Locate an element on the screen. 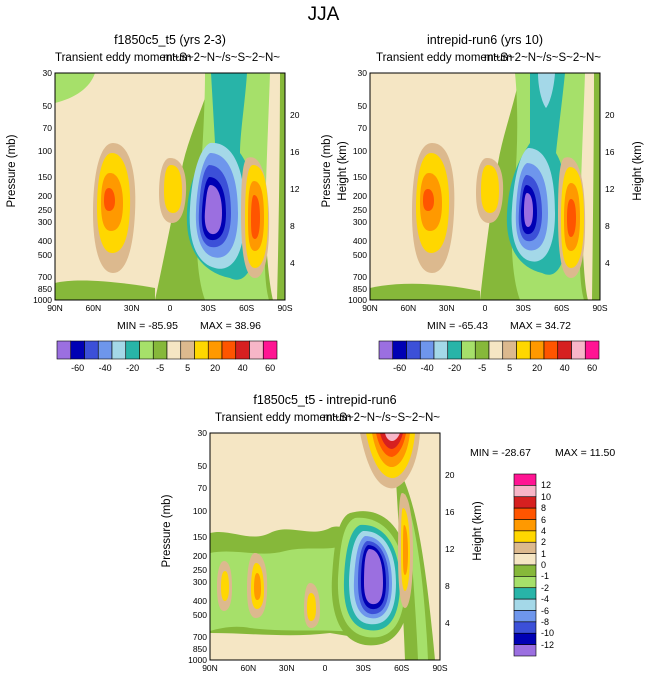 Image resolution: width=647 pixels, height=683 pixels. p1-ytick: 250 is located at coordinates (44, 210).